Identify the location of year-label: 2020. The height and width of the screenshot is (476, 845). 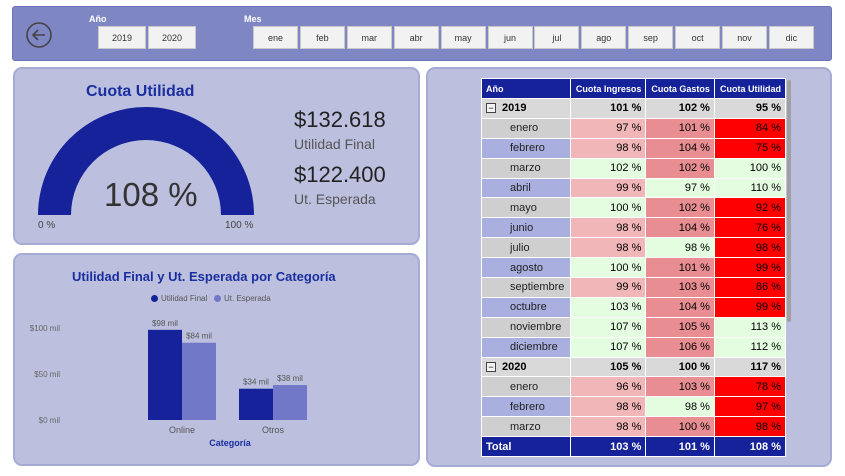
(514, 367).